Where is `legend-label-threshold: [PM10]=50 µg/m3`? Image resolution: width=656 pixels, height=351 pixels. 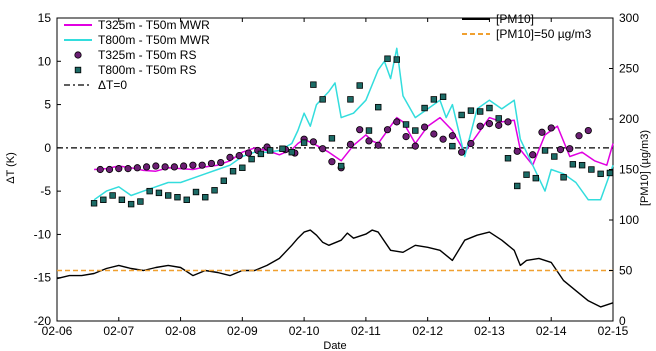 legend-label-threshold: [PM10]=50 µg/m3 is located at coordinates (544, 34).